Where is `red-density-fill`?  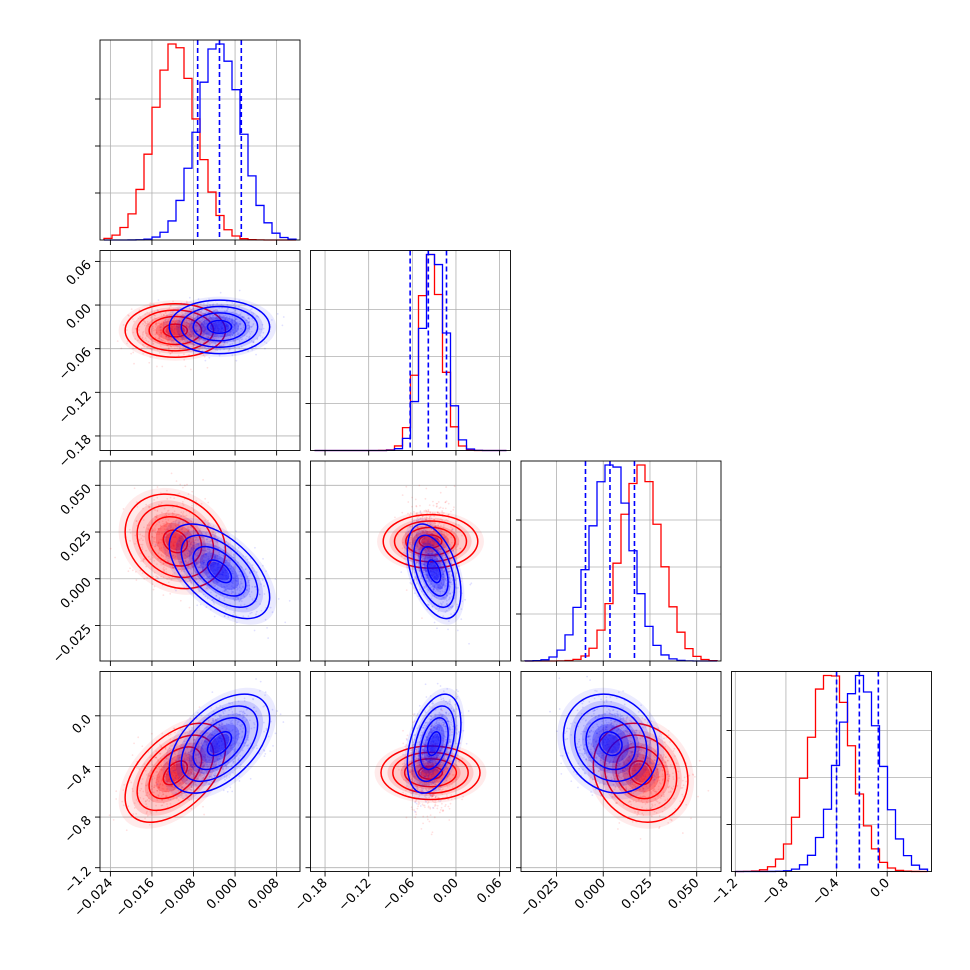
red-density-fill is located at coordinates (430, 541).